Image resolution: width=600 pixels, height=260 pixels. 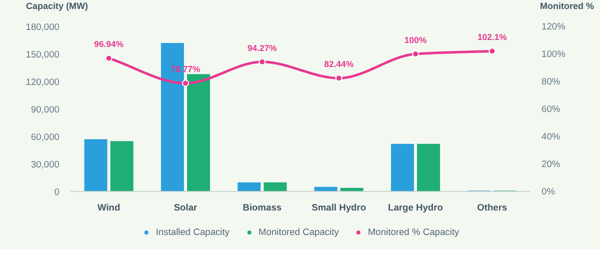 I want to click on data-label: 102.1%, so click(x=492, y=37).